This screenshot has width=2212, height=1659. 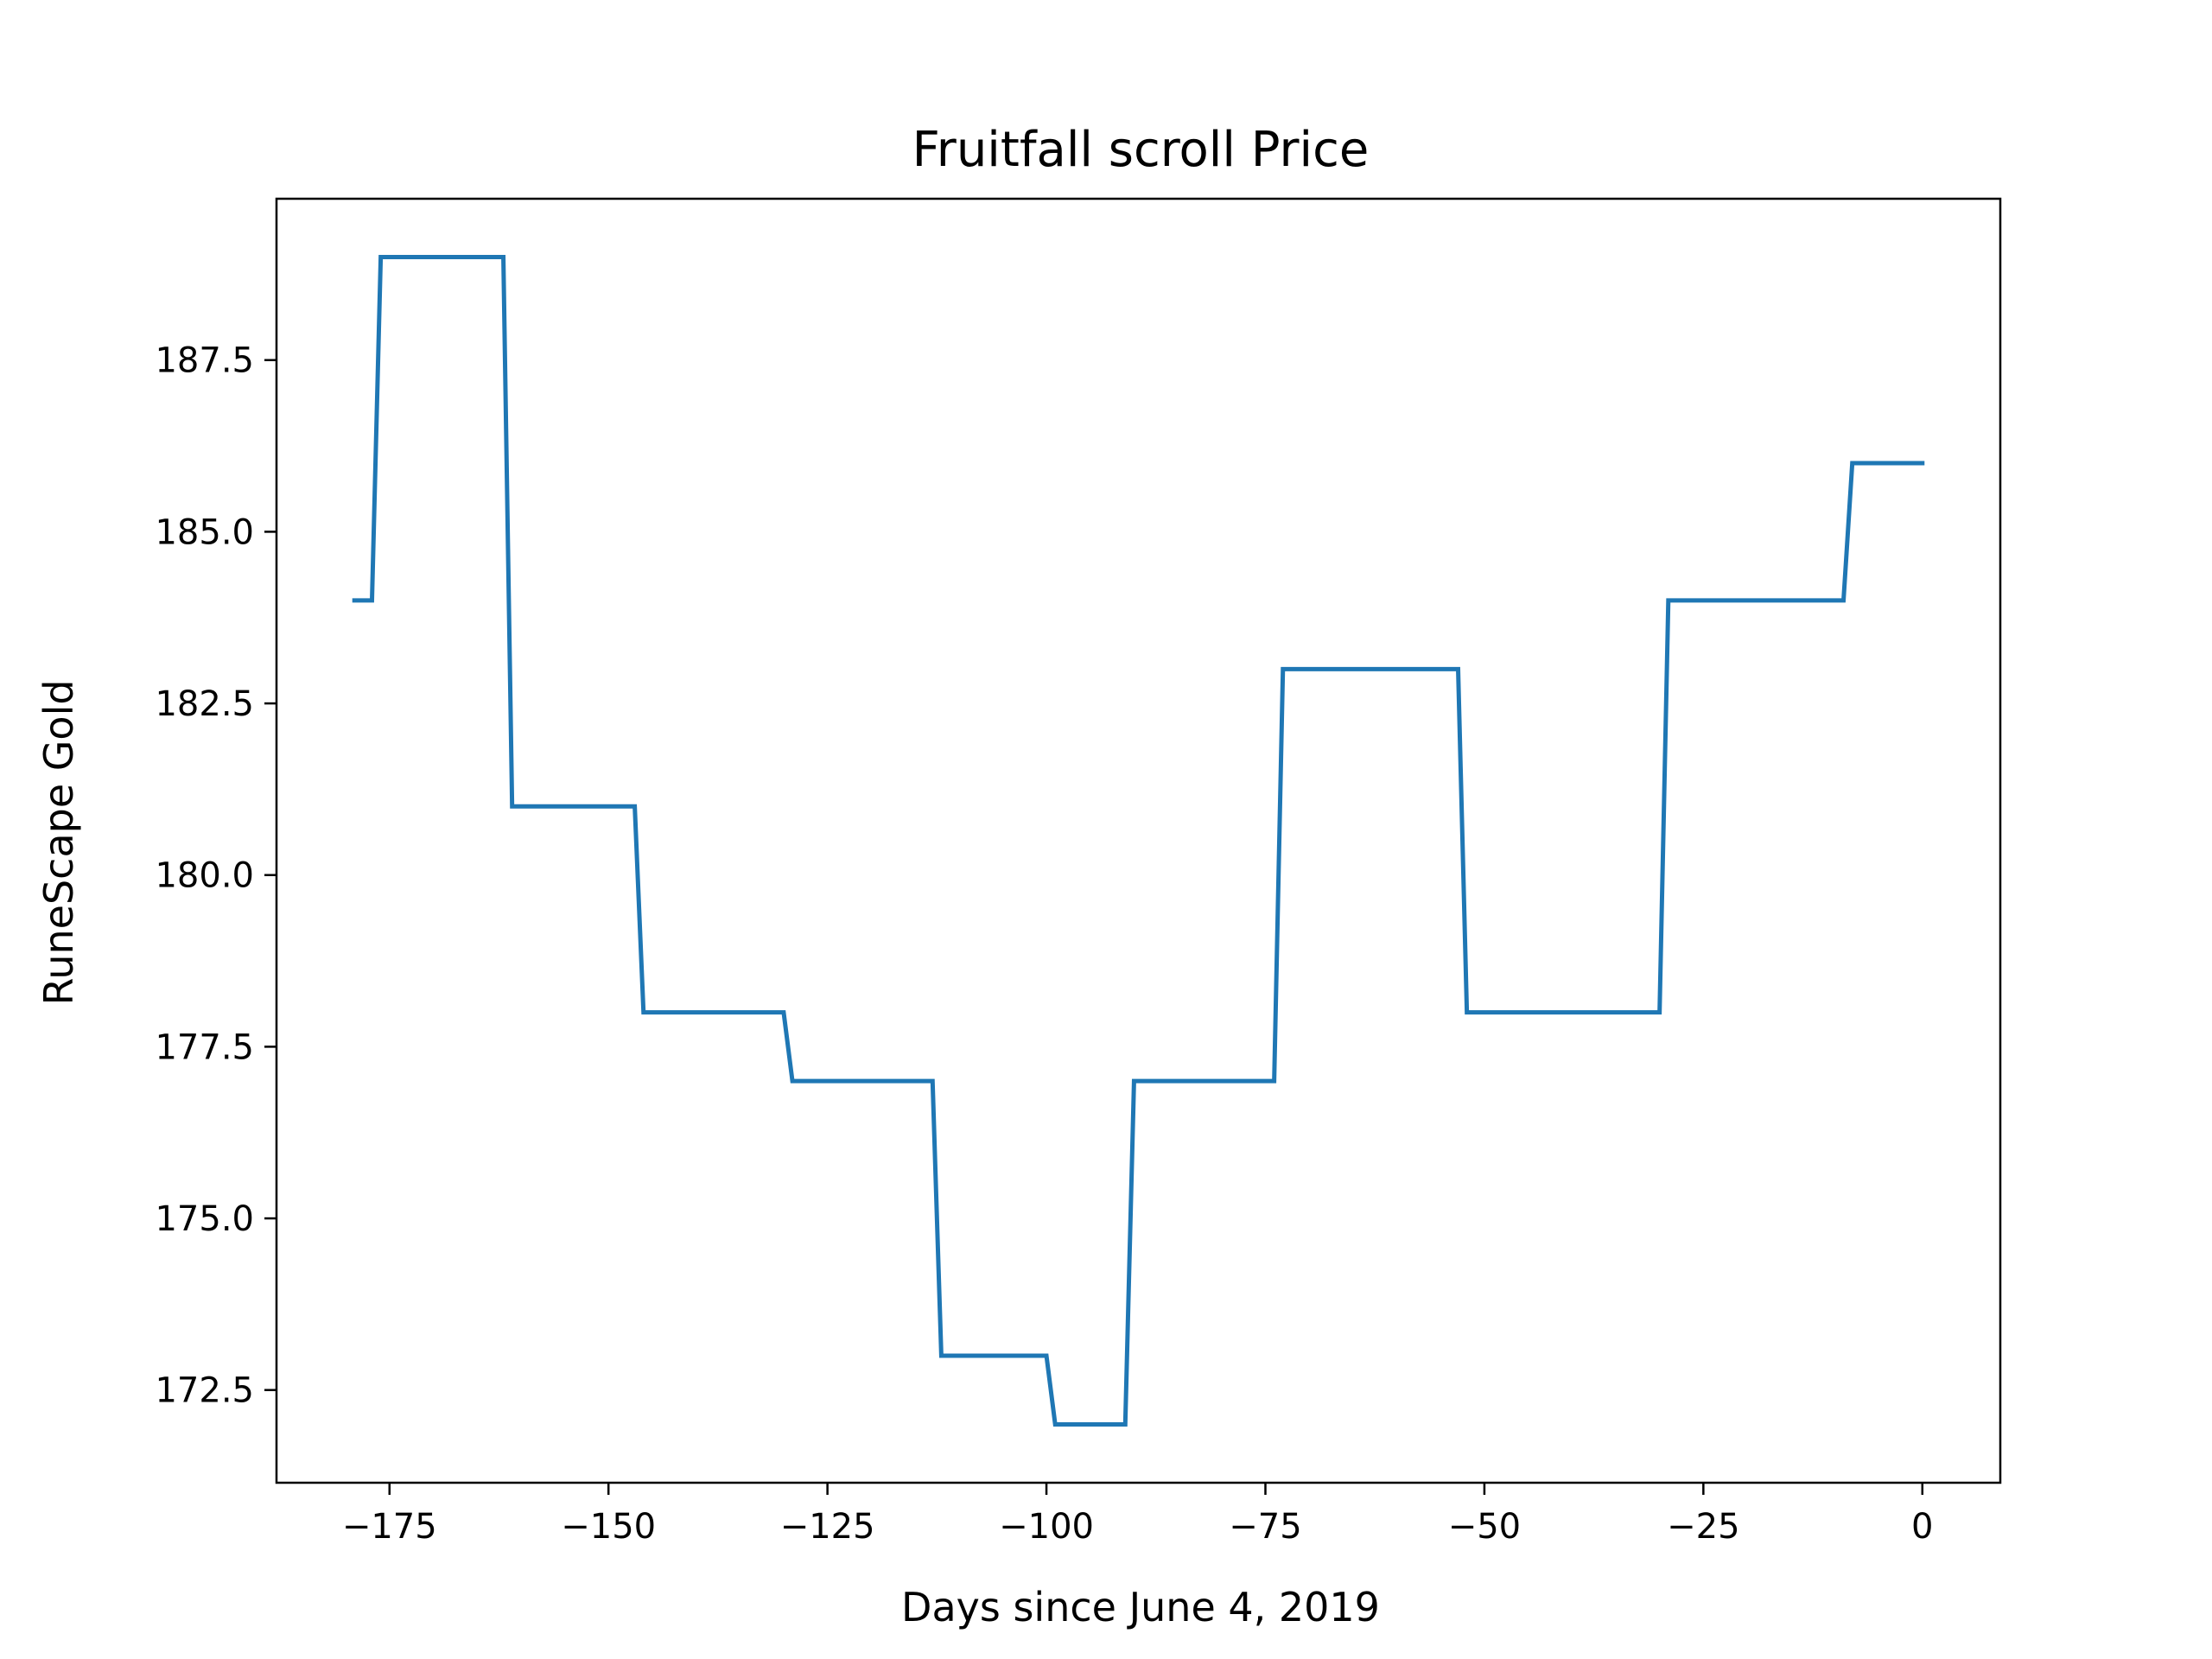 I want to click on y-tick-label: 187.5, so click(x=204, y=361).